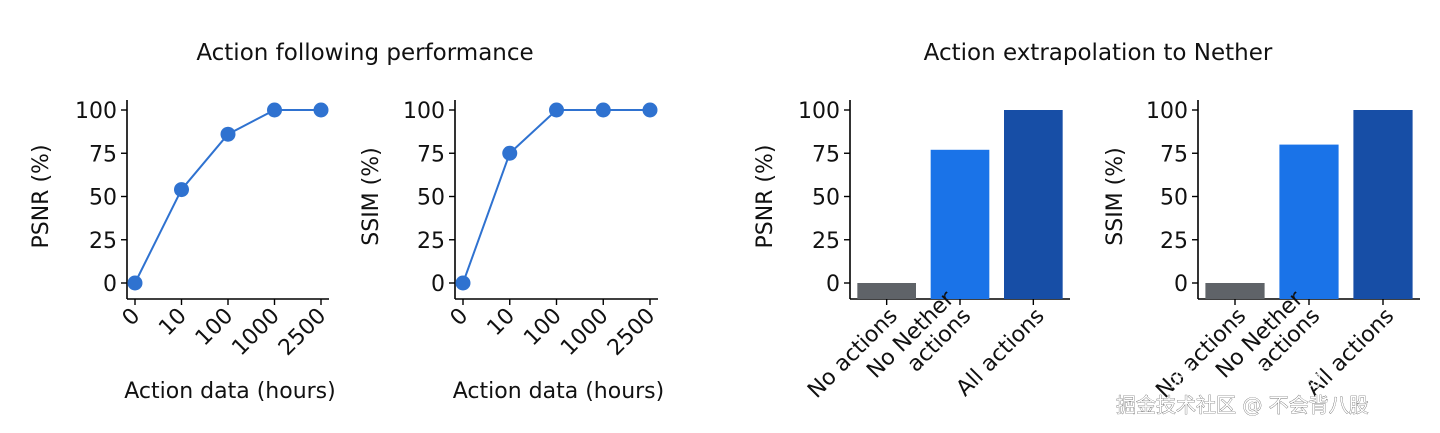  What do you see at coordinates (1098, 53) in the screenshot?
I see `group-title-nether-extrapolation: Action extrapolation to Nether` at bounding box center [1098, 53].